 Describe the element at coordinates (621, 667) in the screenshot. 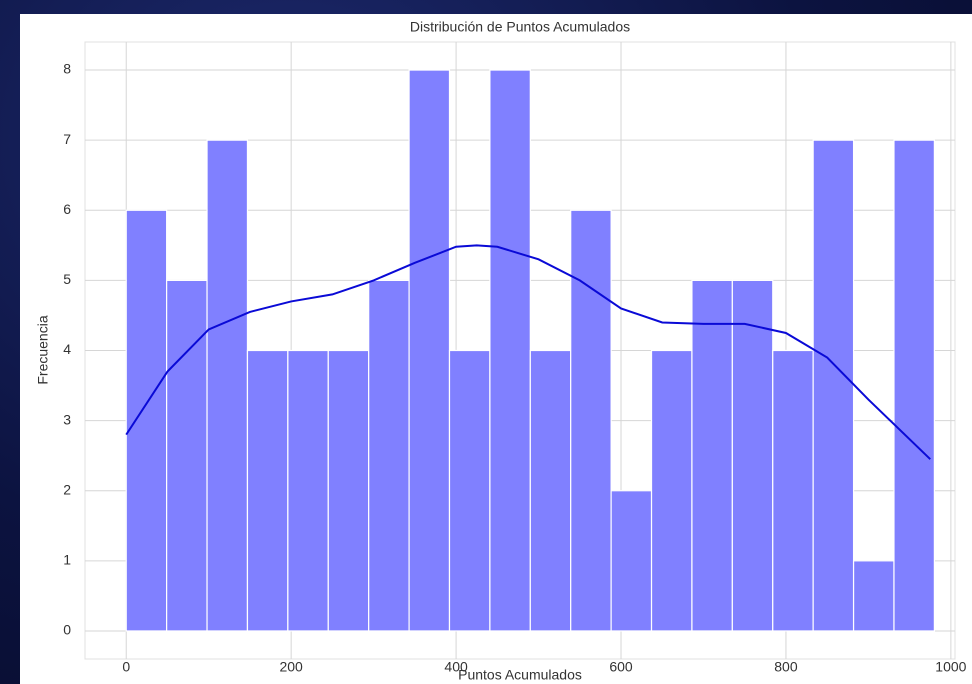

I see `x-tick-label: 600` at that location.